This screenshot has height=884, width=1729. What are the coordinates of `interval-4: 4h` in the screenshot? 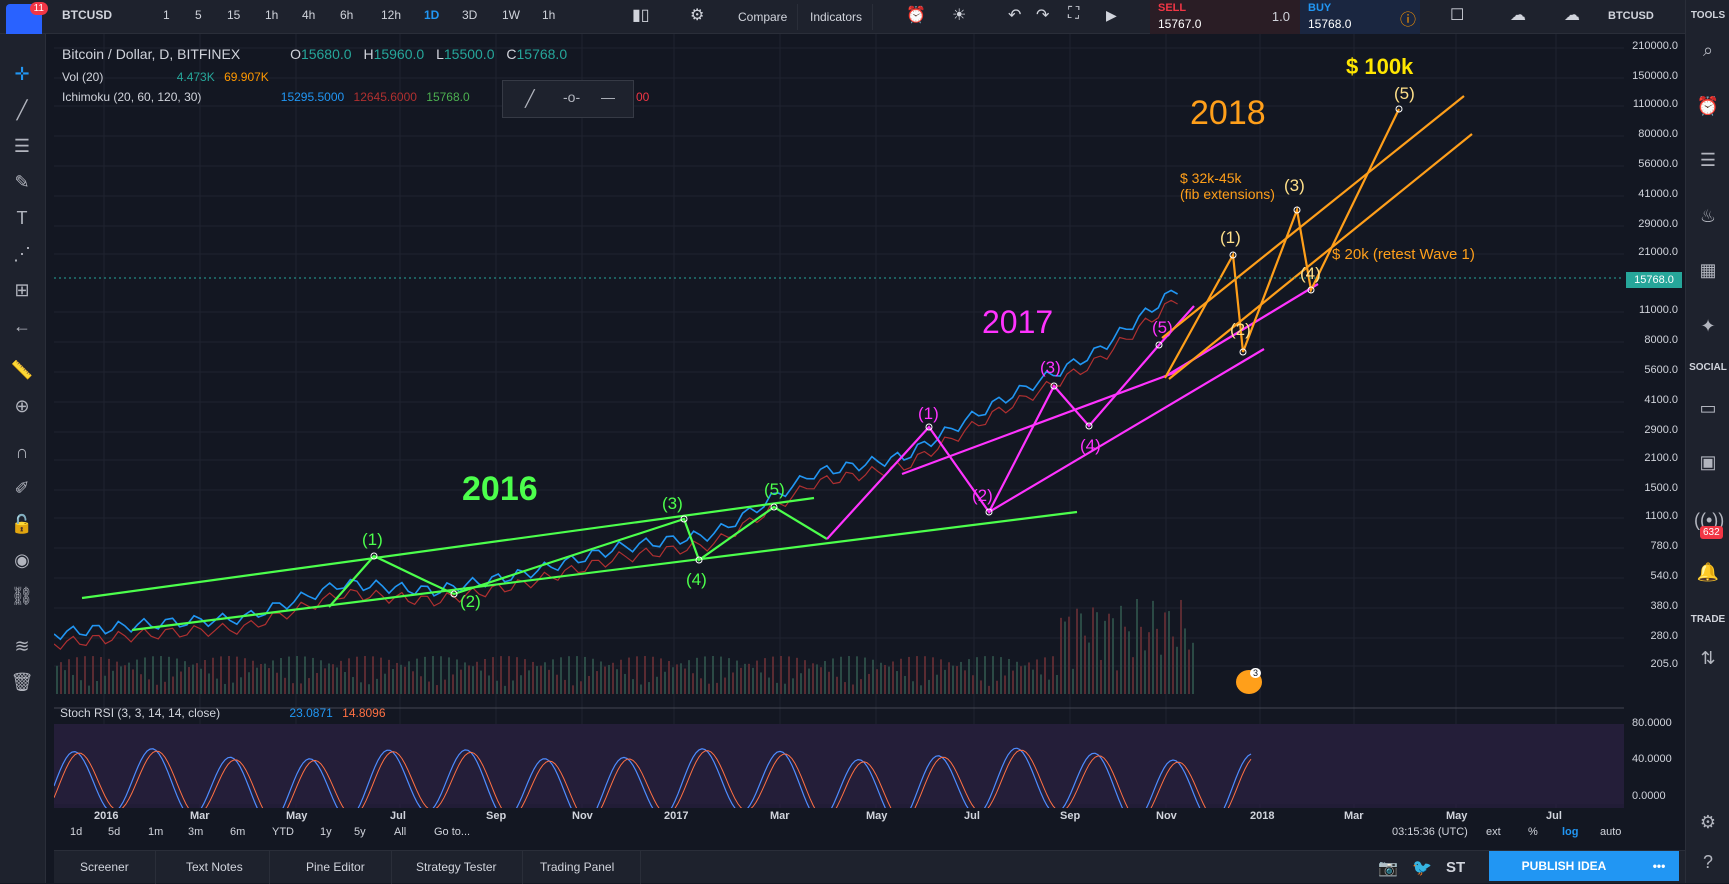 It's located at (309, 15).